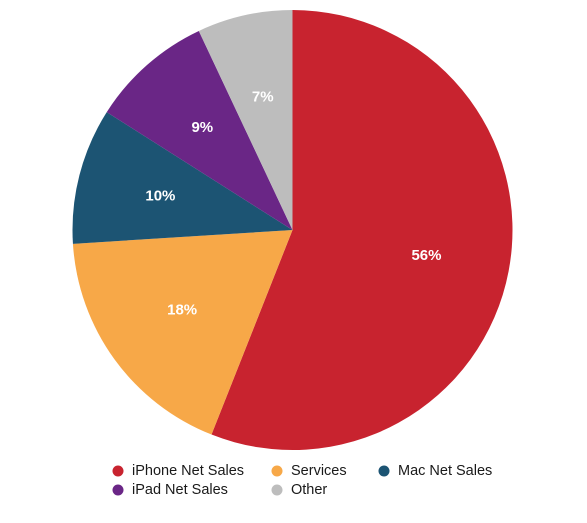 The height and width of the screenshot is (523, 587). Describe the element at coordinates (180, 490) in the screenshot. I see `legend-label-ipad-net-sales: iPad Net Sales` at that location.